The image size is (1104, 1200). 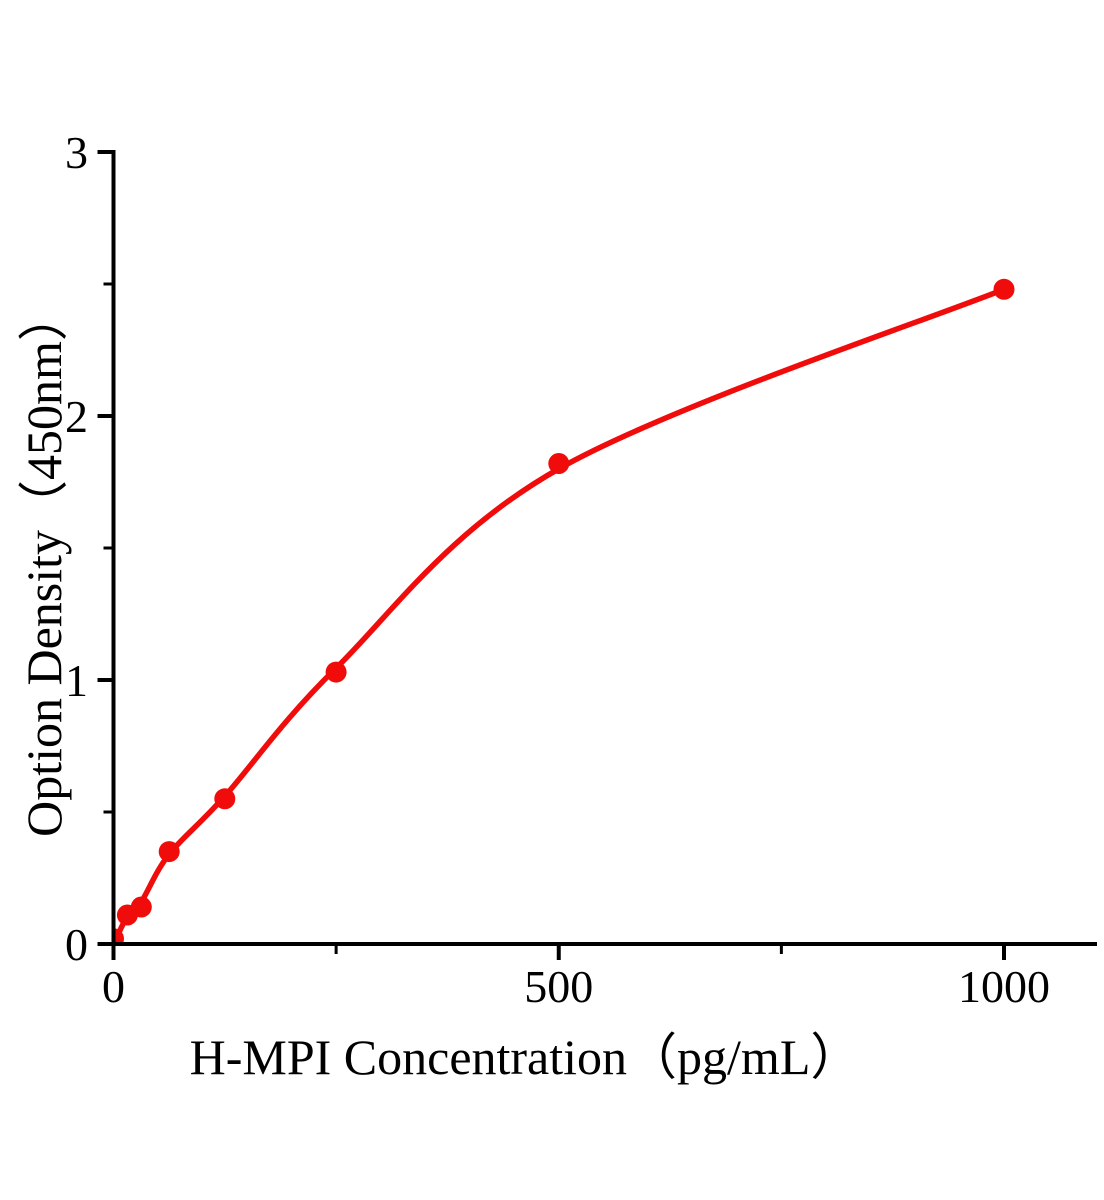 What do you see at coordinates (113, 986) in the screenshot?
I see `x-tick-label: 0` at bounding box center [113, 986].